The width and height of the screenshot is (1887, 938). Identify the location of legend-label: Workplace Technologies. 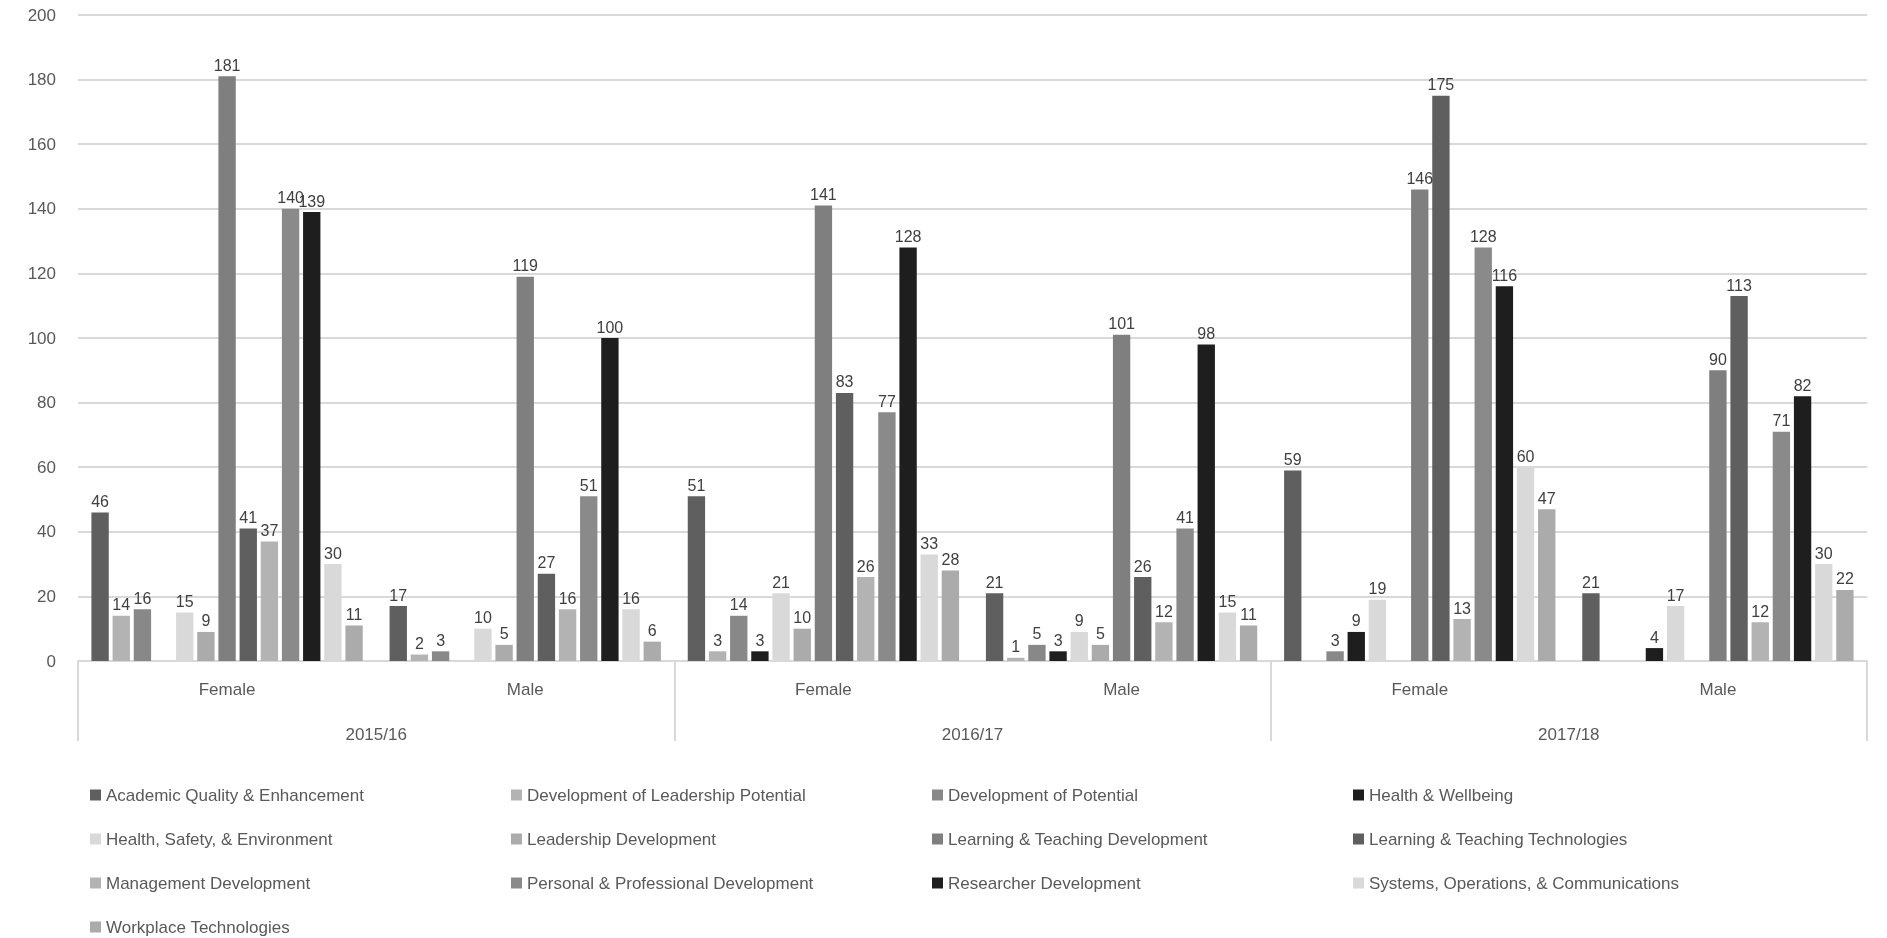
(198, 927).